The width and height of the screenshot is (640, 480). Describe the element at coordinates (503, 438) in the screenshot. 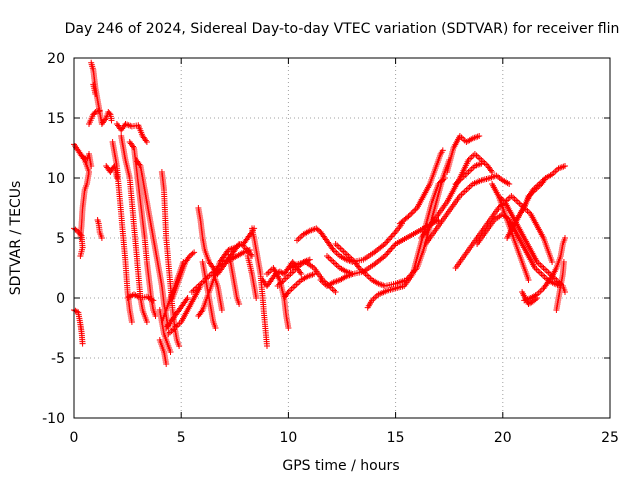

I see `x-tick-label: 20` at that location.